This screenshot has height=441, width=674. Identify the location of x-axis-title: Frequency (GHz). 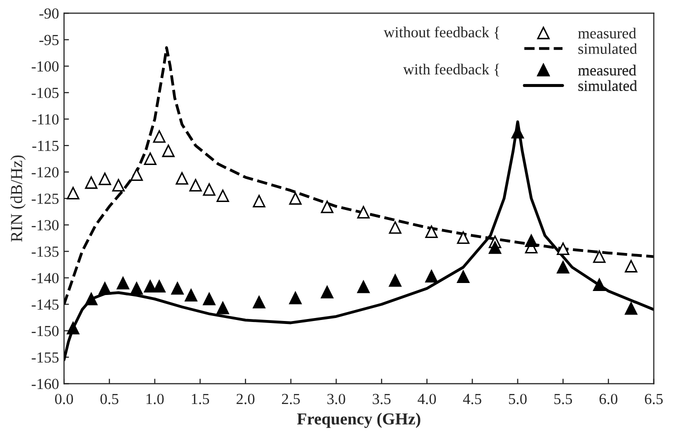
(358, 420).